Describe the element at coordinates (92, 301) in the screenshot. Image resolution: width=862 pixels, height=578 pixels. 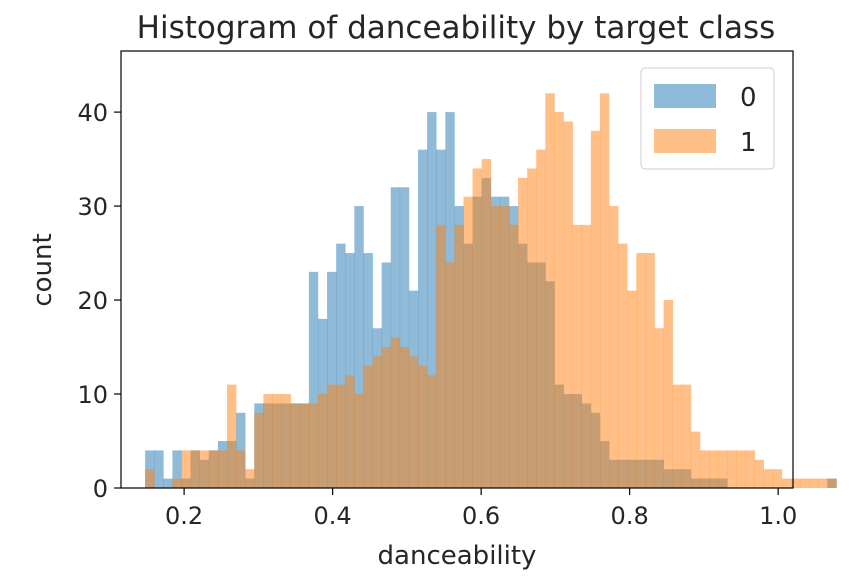
I see `y-tick-label: 20` at that location.